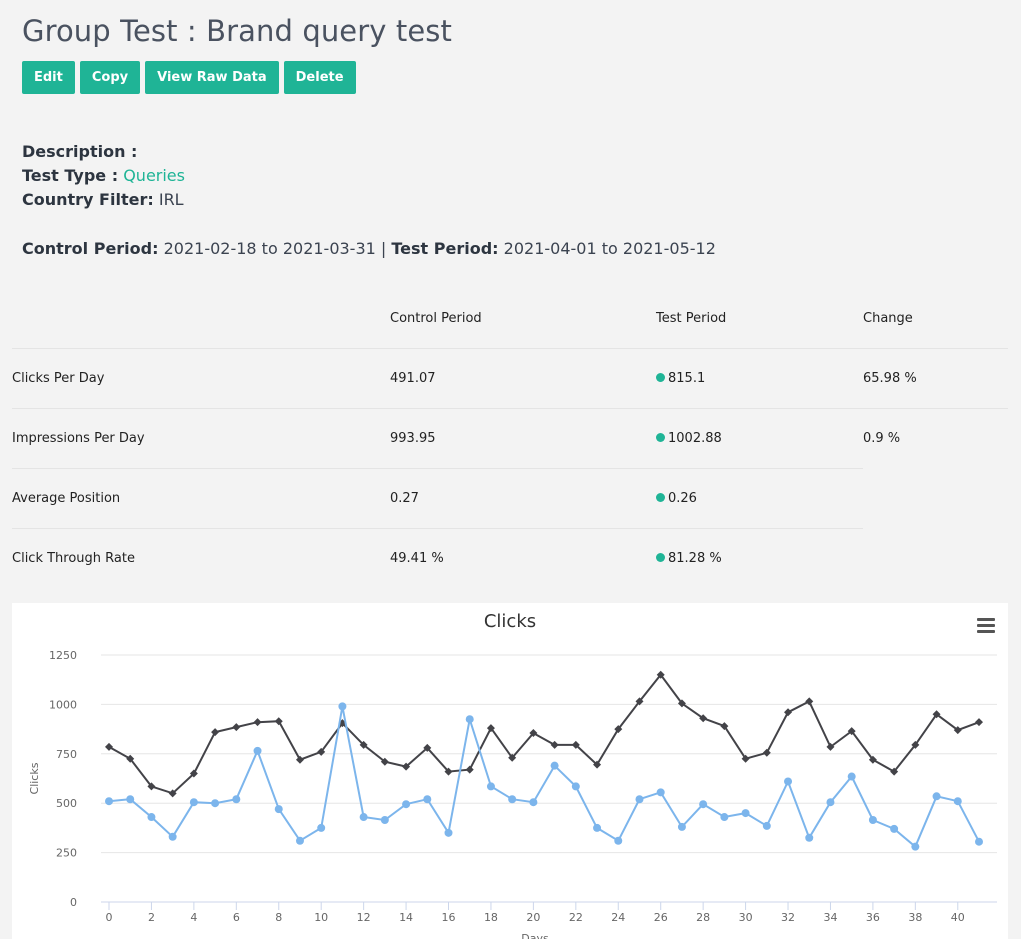  What do you see at coordinates (201, 497) in the screenshot?
I see `metric-cell: Average Position` at bounding box center [201, 497].